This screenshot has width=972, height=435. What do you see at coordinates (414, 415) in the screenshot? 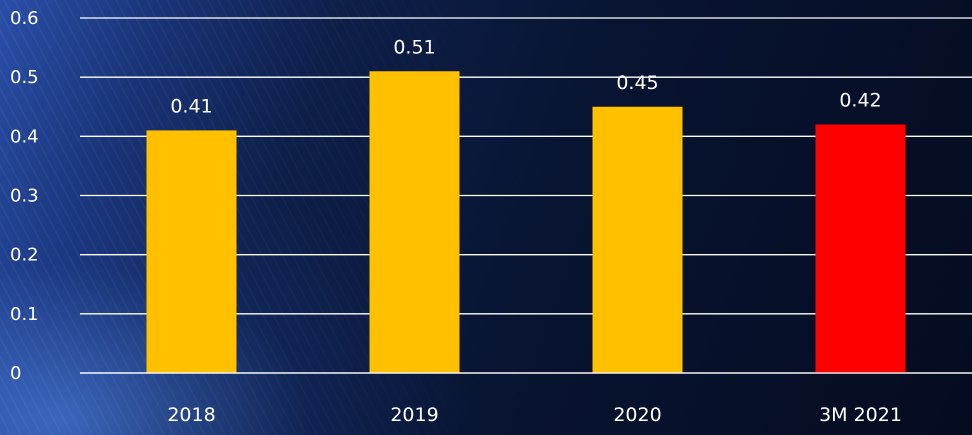
I see `x-category-label: 2019` at bounding box center [414, 415].